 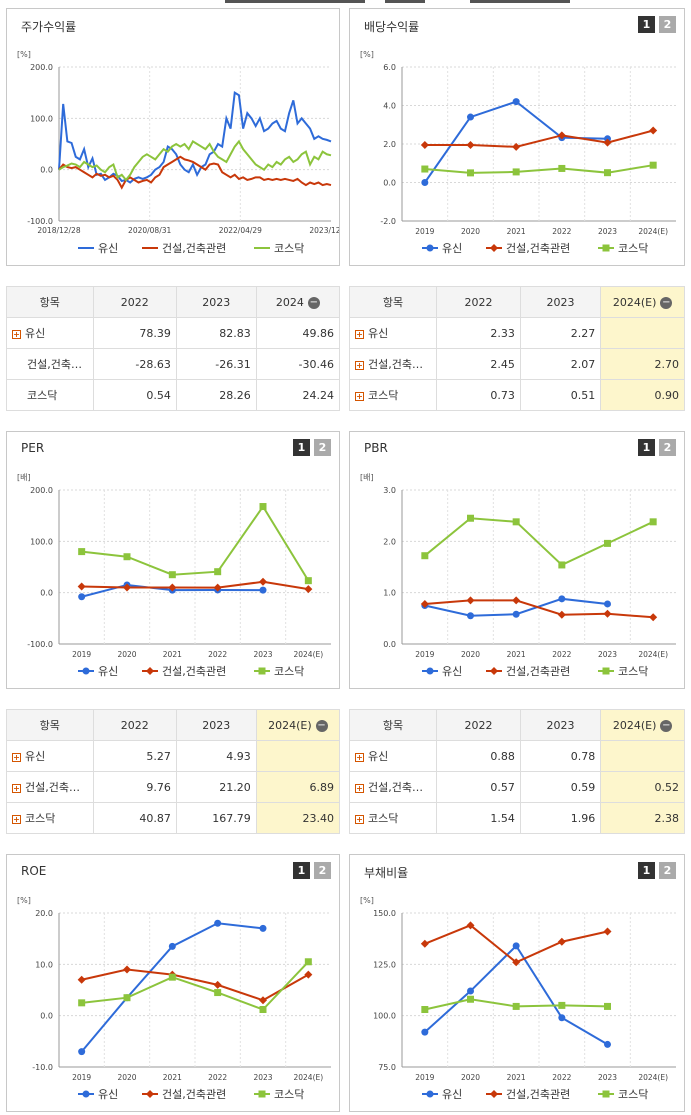 What do you see at coordinates (389, 593) in the screenshot?
I see `y-tick-label: 1.0` at bounding box center [389, 593].